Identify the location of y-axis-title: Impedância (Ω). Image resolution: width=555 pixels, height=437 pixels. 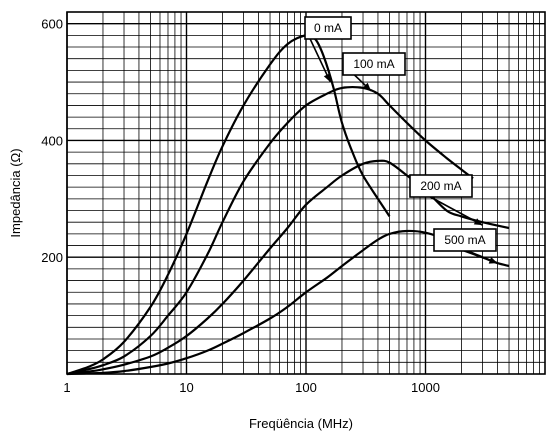
(15, 192).